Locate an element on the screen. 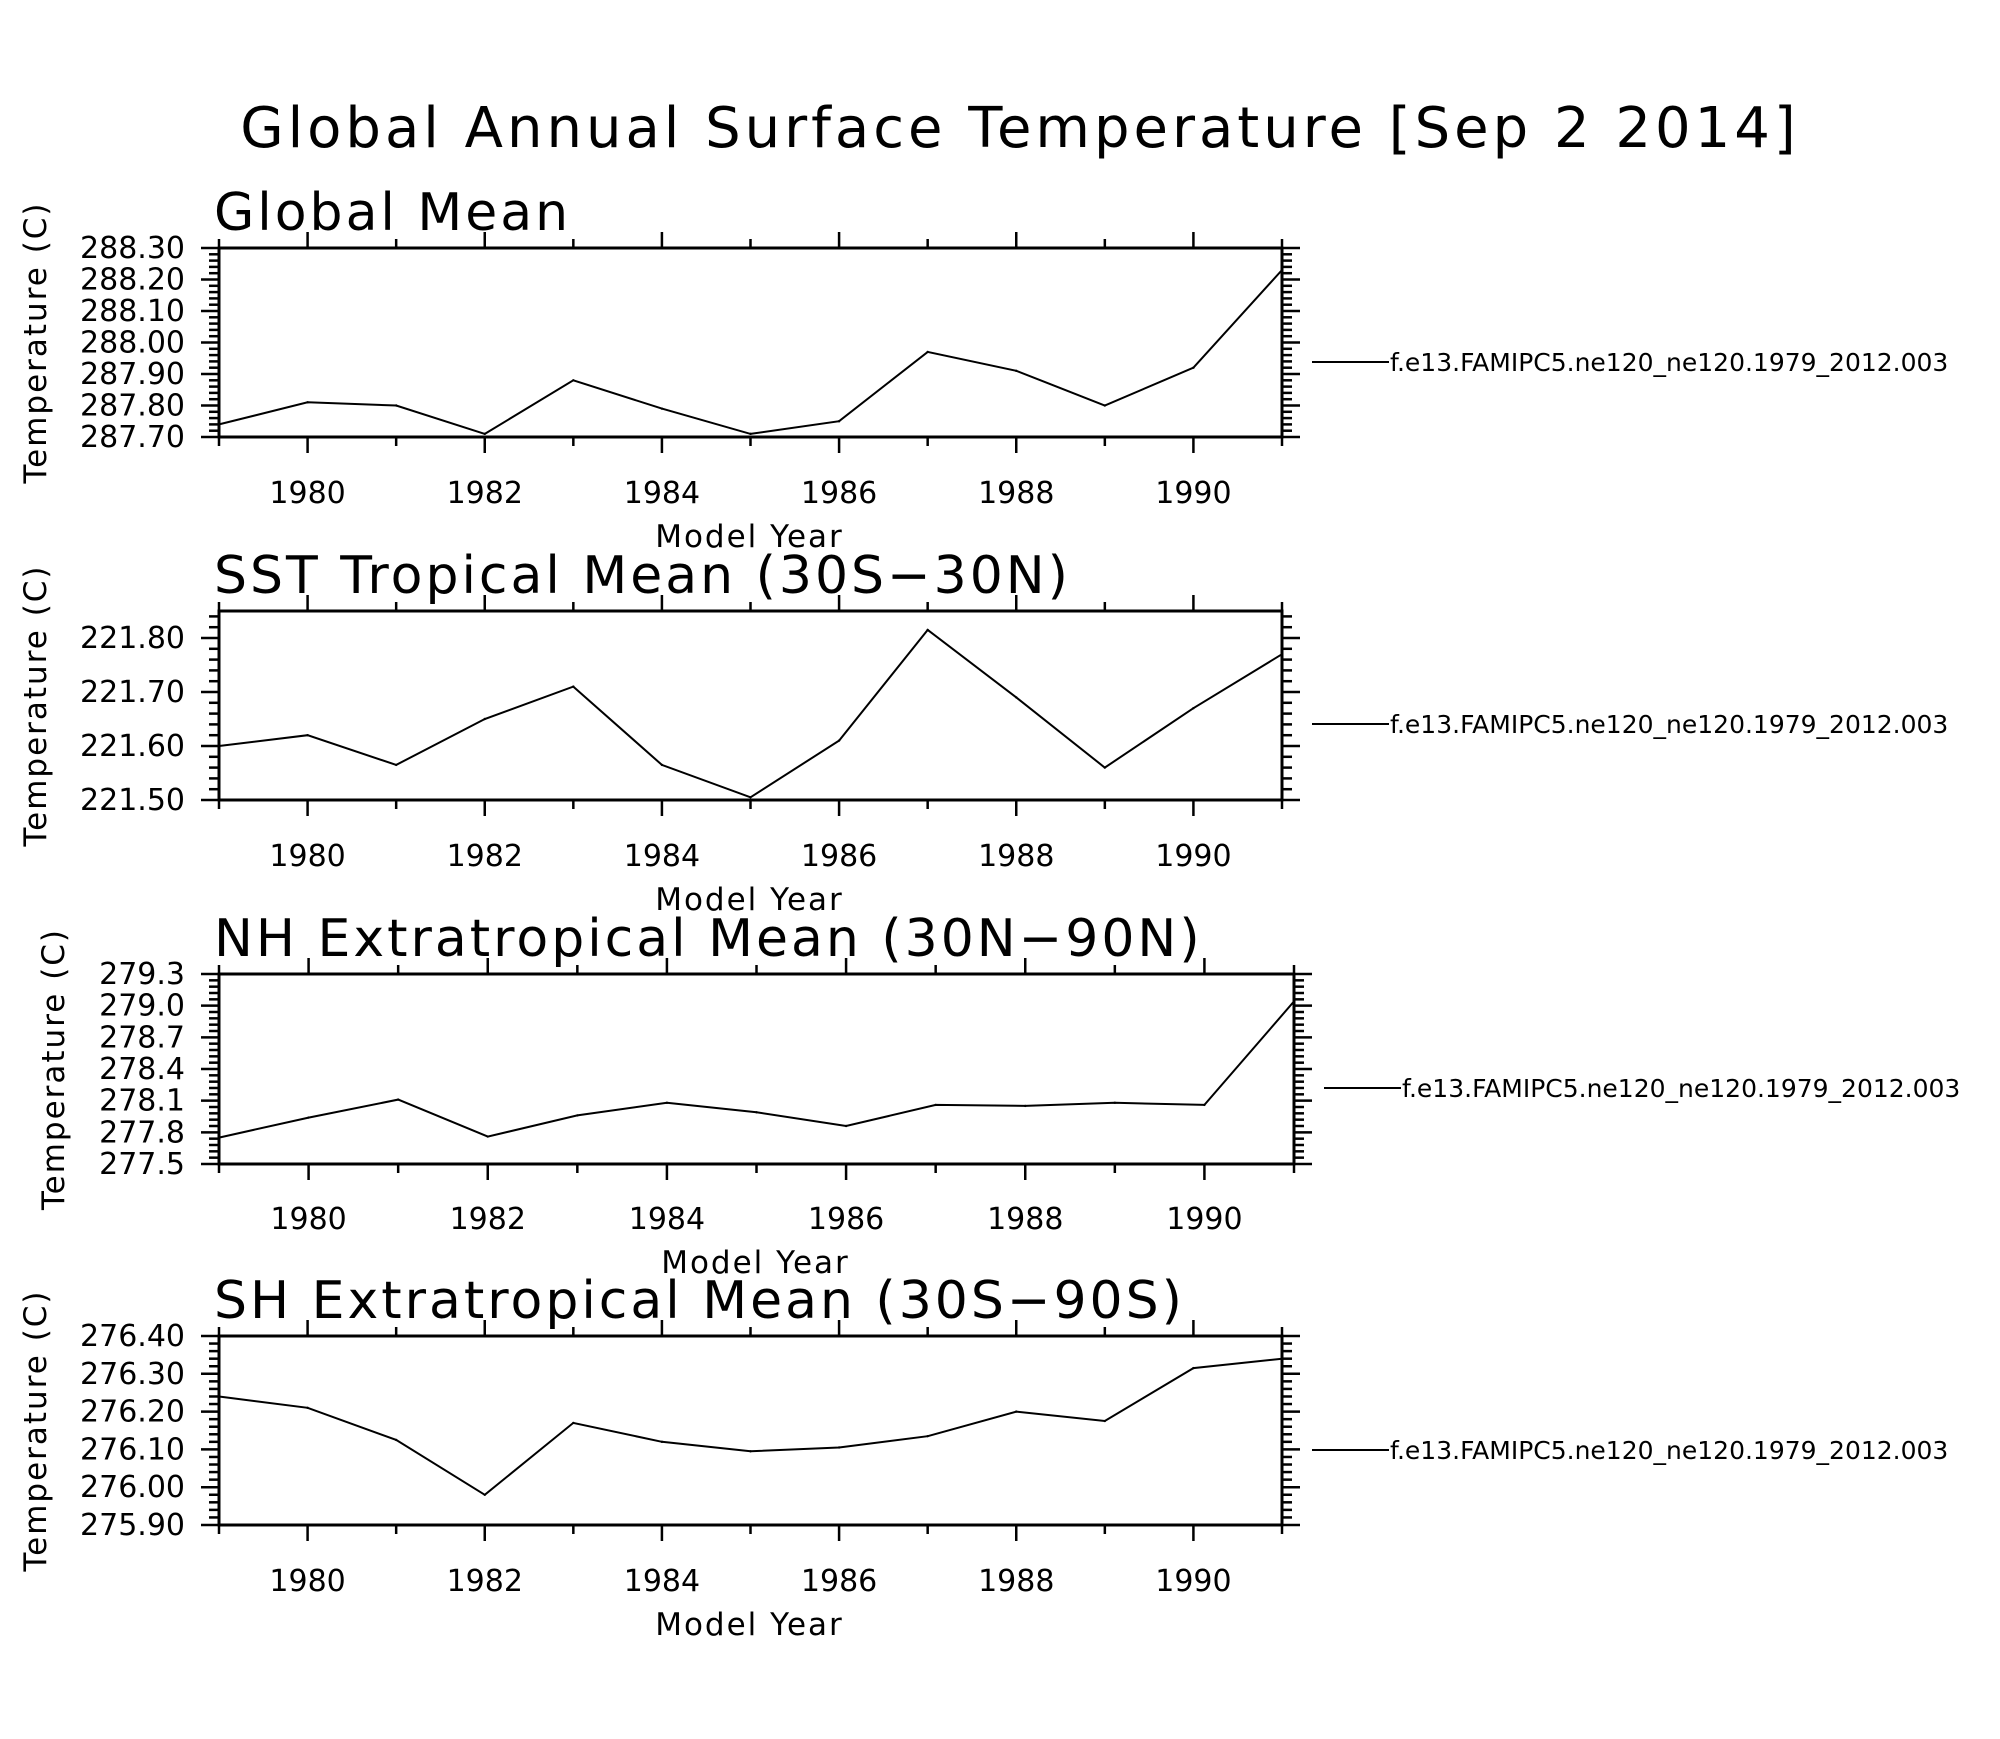 Image resolution: width=2000 pixels, height=1739 pixels. y-tick-label: 221.60 is located at coordinates (132, 746).